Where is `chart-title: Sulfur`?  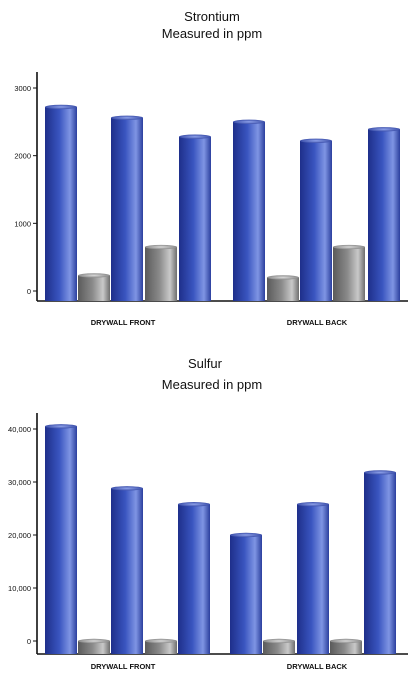 chart-title: Sulfur is located at coordinates (205, 363).